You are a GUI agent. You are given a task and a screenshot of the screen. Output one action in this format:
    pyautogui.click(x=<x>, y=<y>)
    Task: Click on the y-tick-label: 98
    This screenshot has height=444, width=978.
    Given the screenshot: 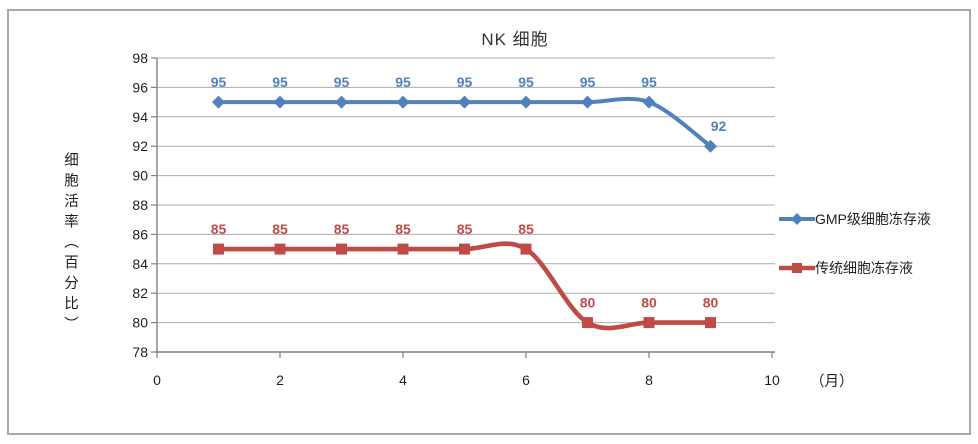 What is the action you would take?
    pyautogui.click(x=140, y=58)
    